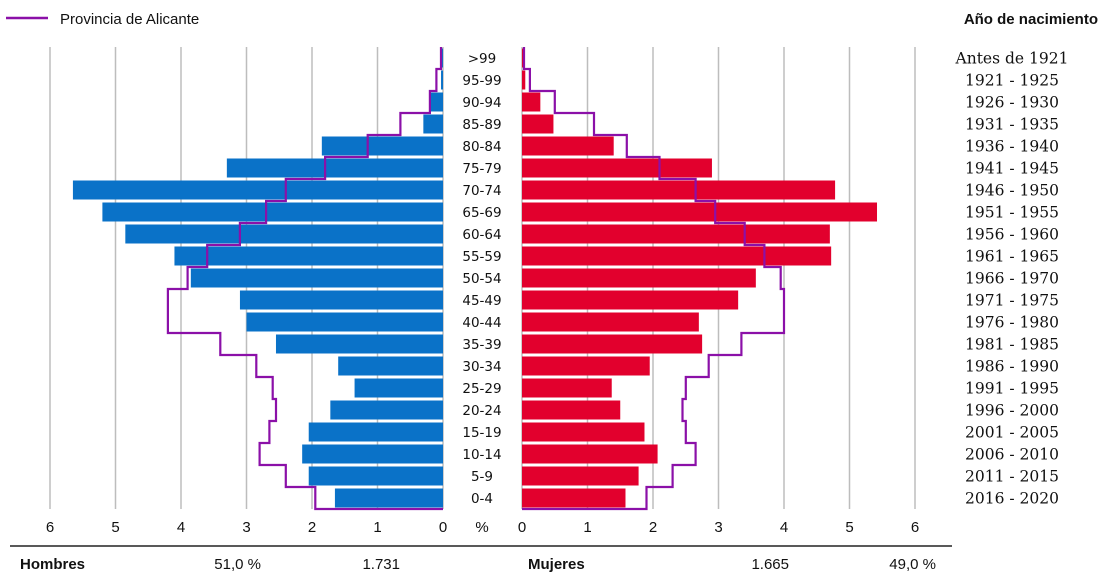 This screenshot has height=576, width=1103. I want to click on x-tick-labels: 6 5 4 3 2 1 0 0 1 2 3 4 5 6, so click(482, 527).